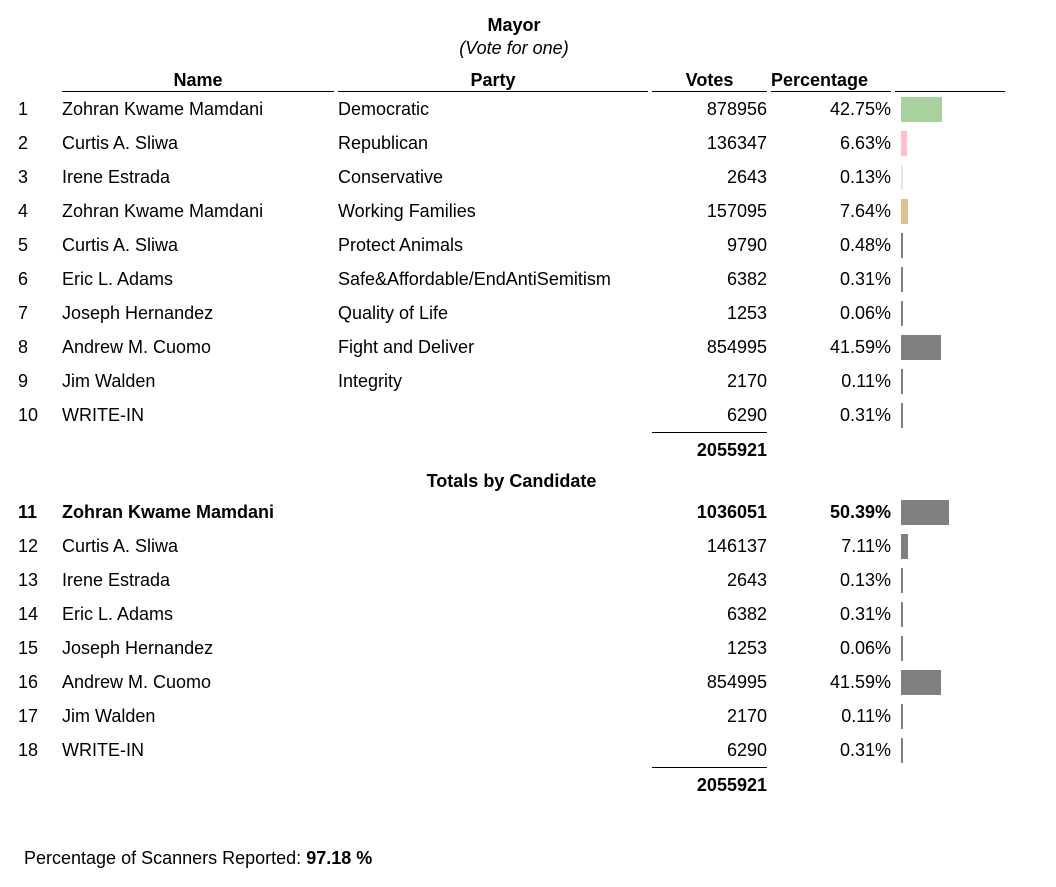  I want to click on row-number: 7, so click(23, 312).